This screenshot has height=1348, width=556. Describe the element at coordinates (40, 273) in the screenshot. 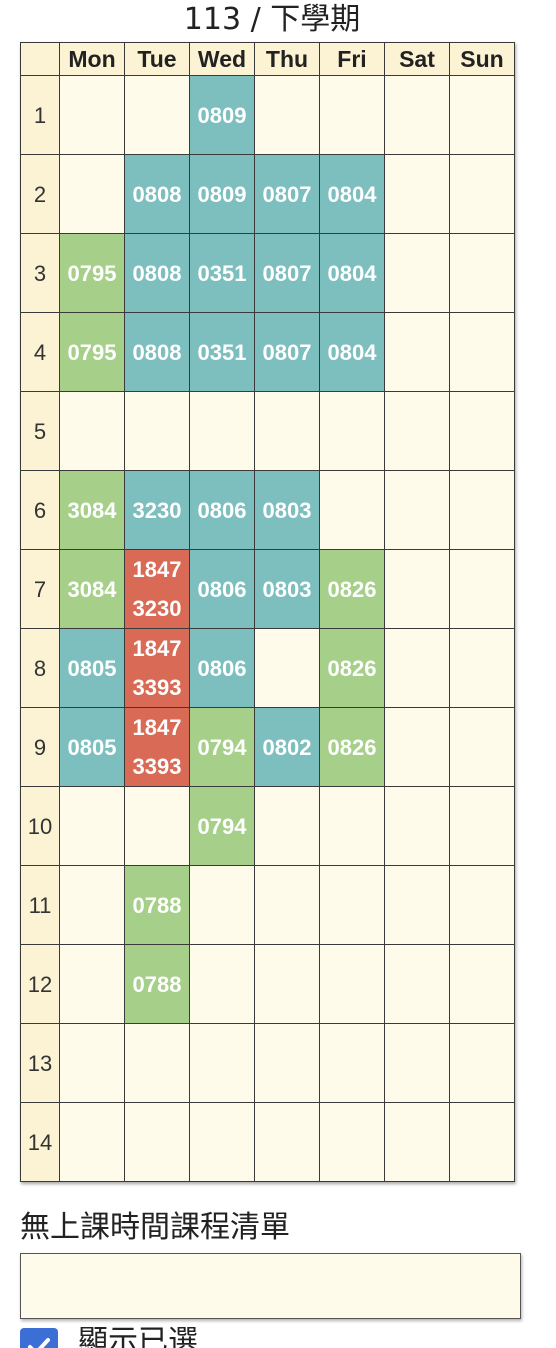

I see `period-number: 3` at that location.